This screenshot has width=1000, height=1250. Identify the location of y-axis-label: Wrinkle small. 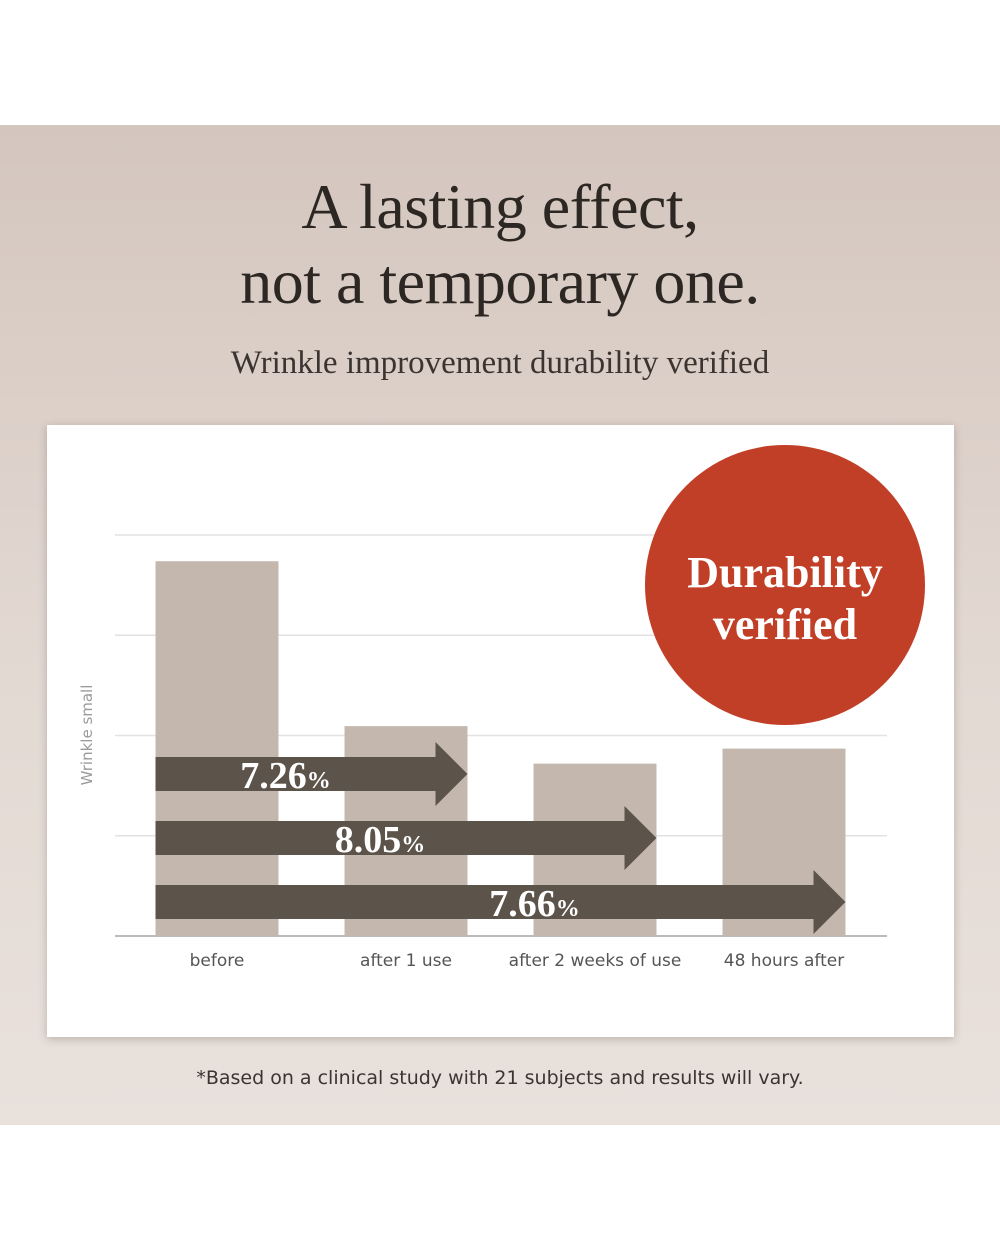
(87, 735).